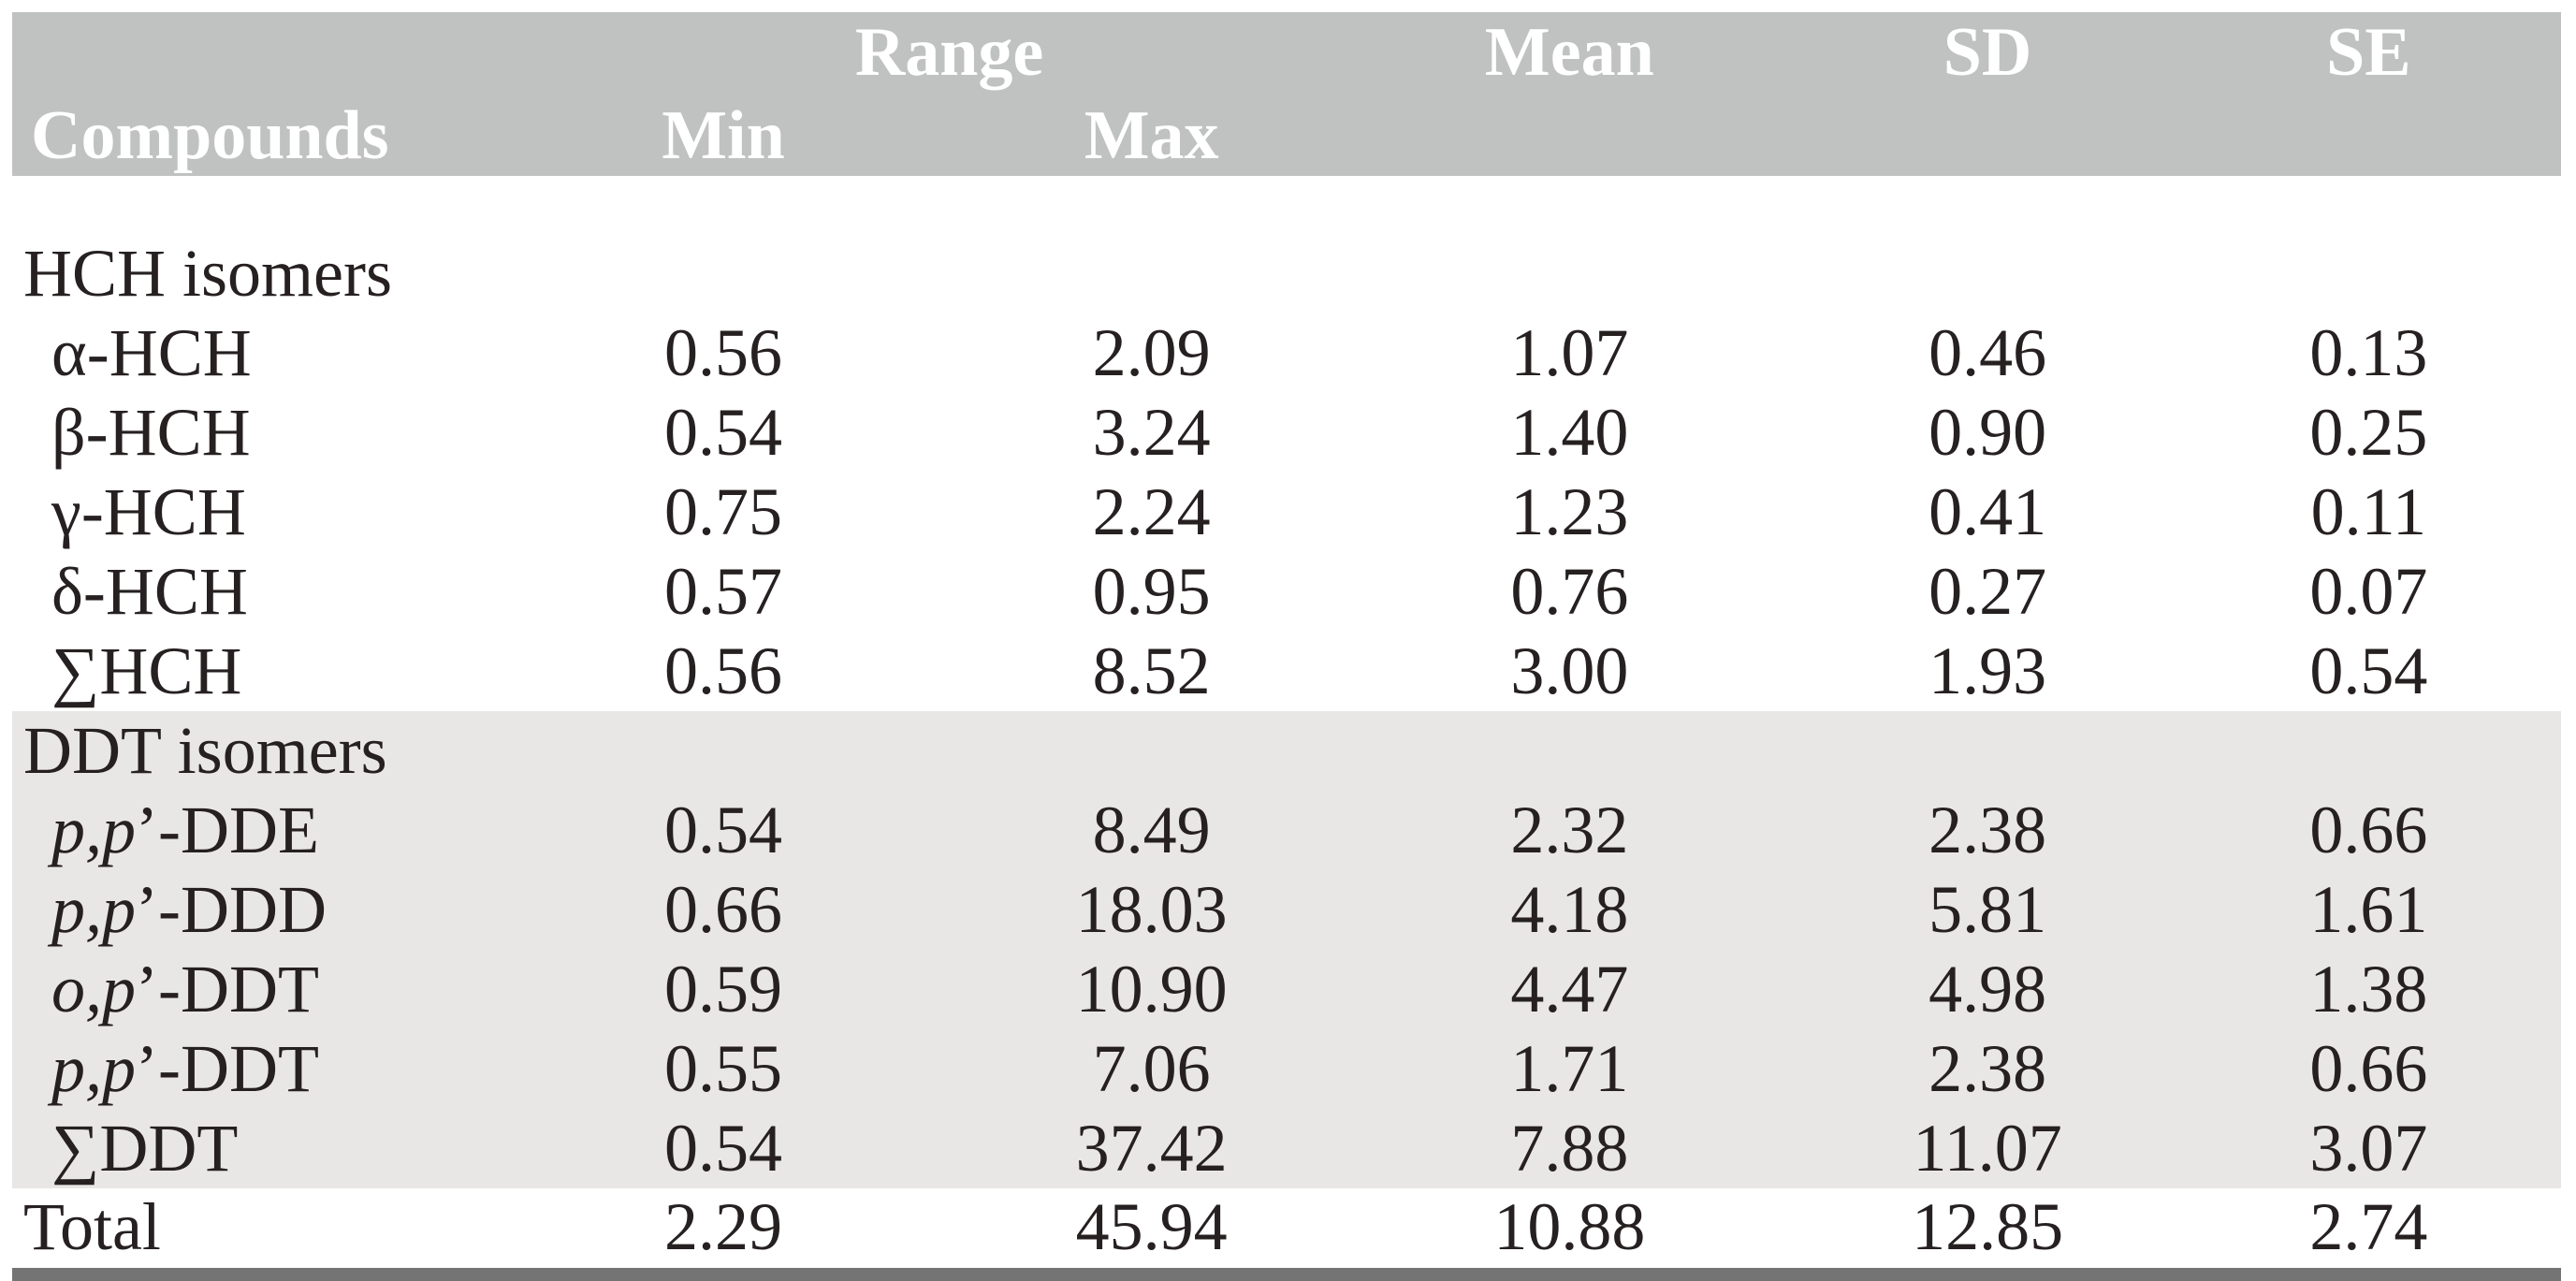 This screenshot has height=1281, width=2576. Describe the element at coordinates (93, 989) in the screenshot. I see `compound-name-italic: o,p` at that location.